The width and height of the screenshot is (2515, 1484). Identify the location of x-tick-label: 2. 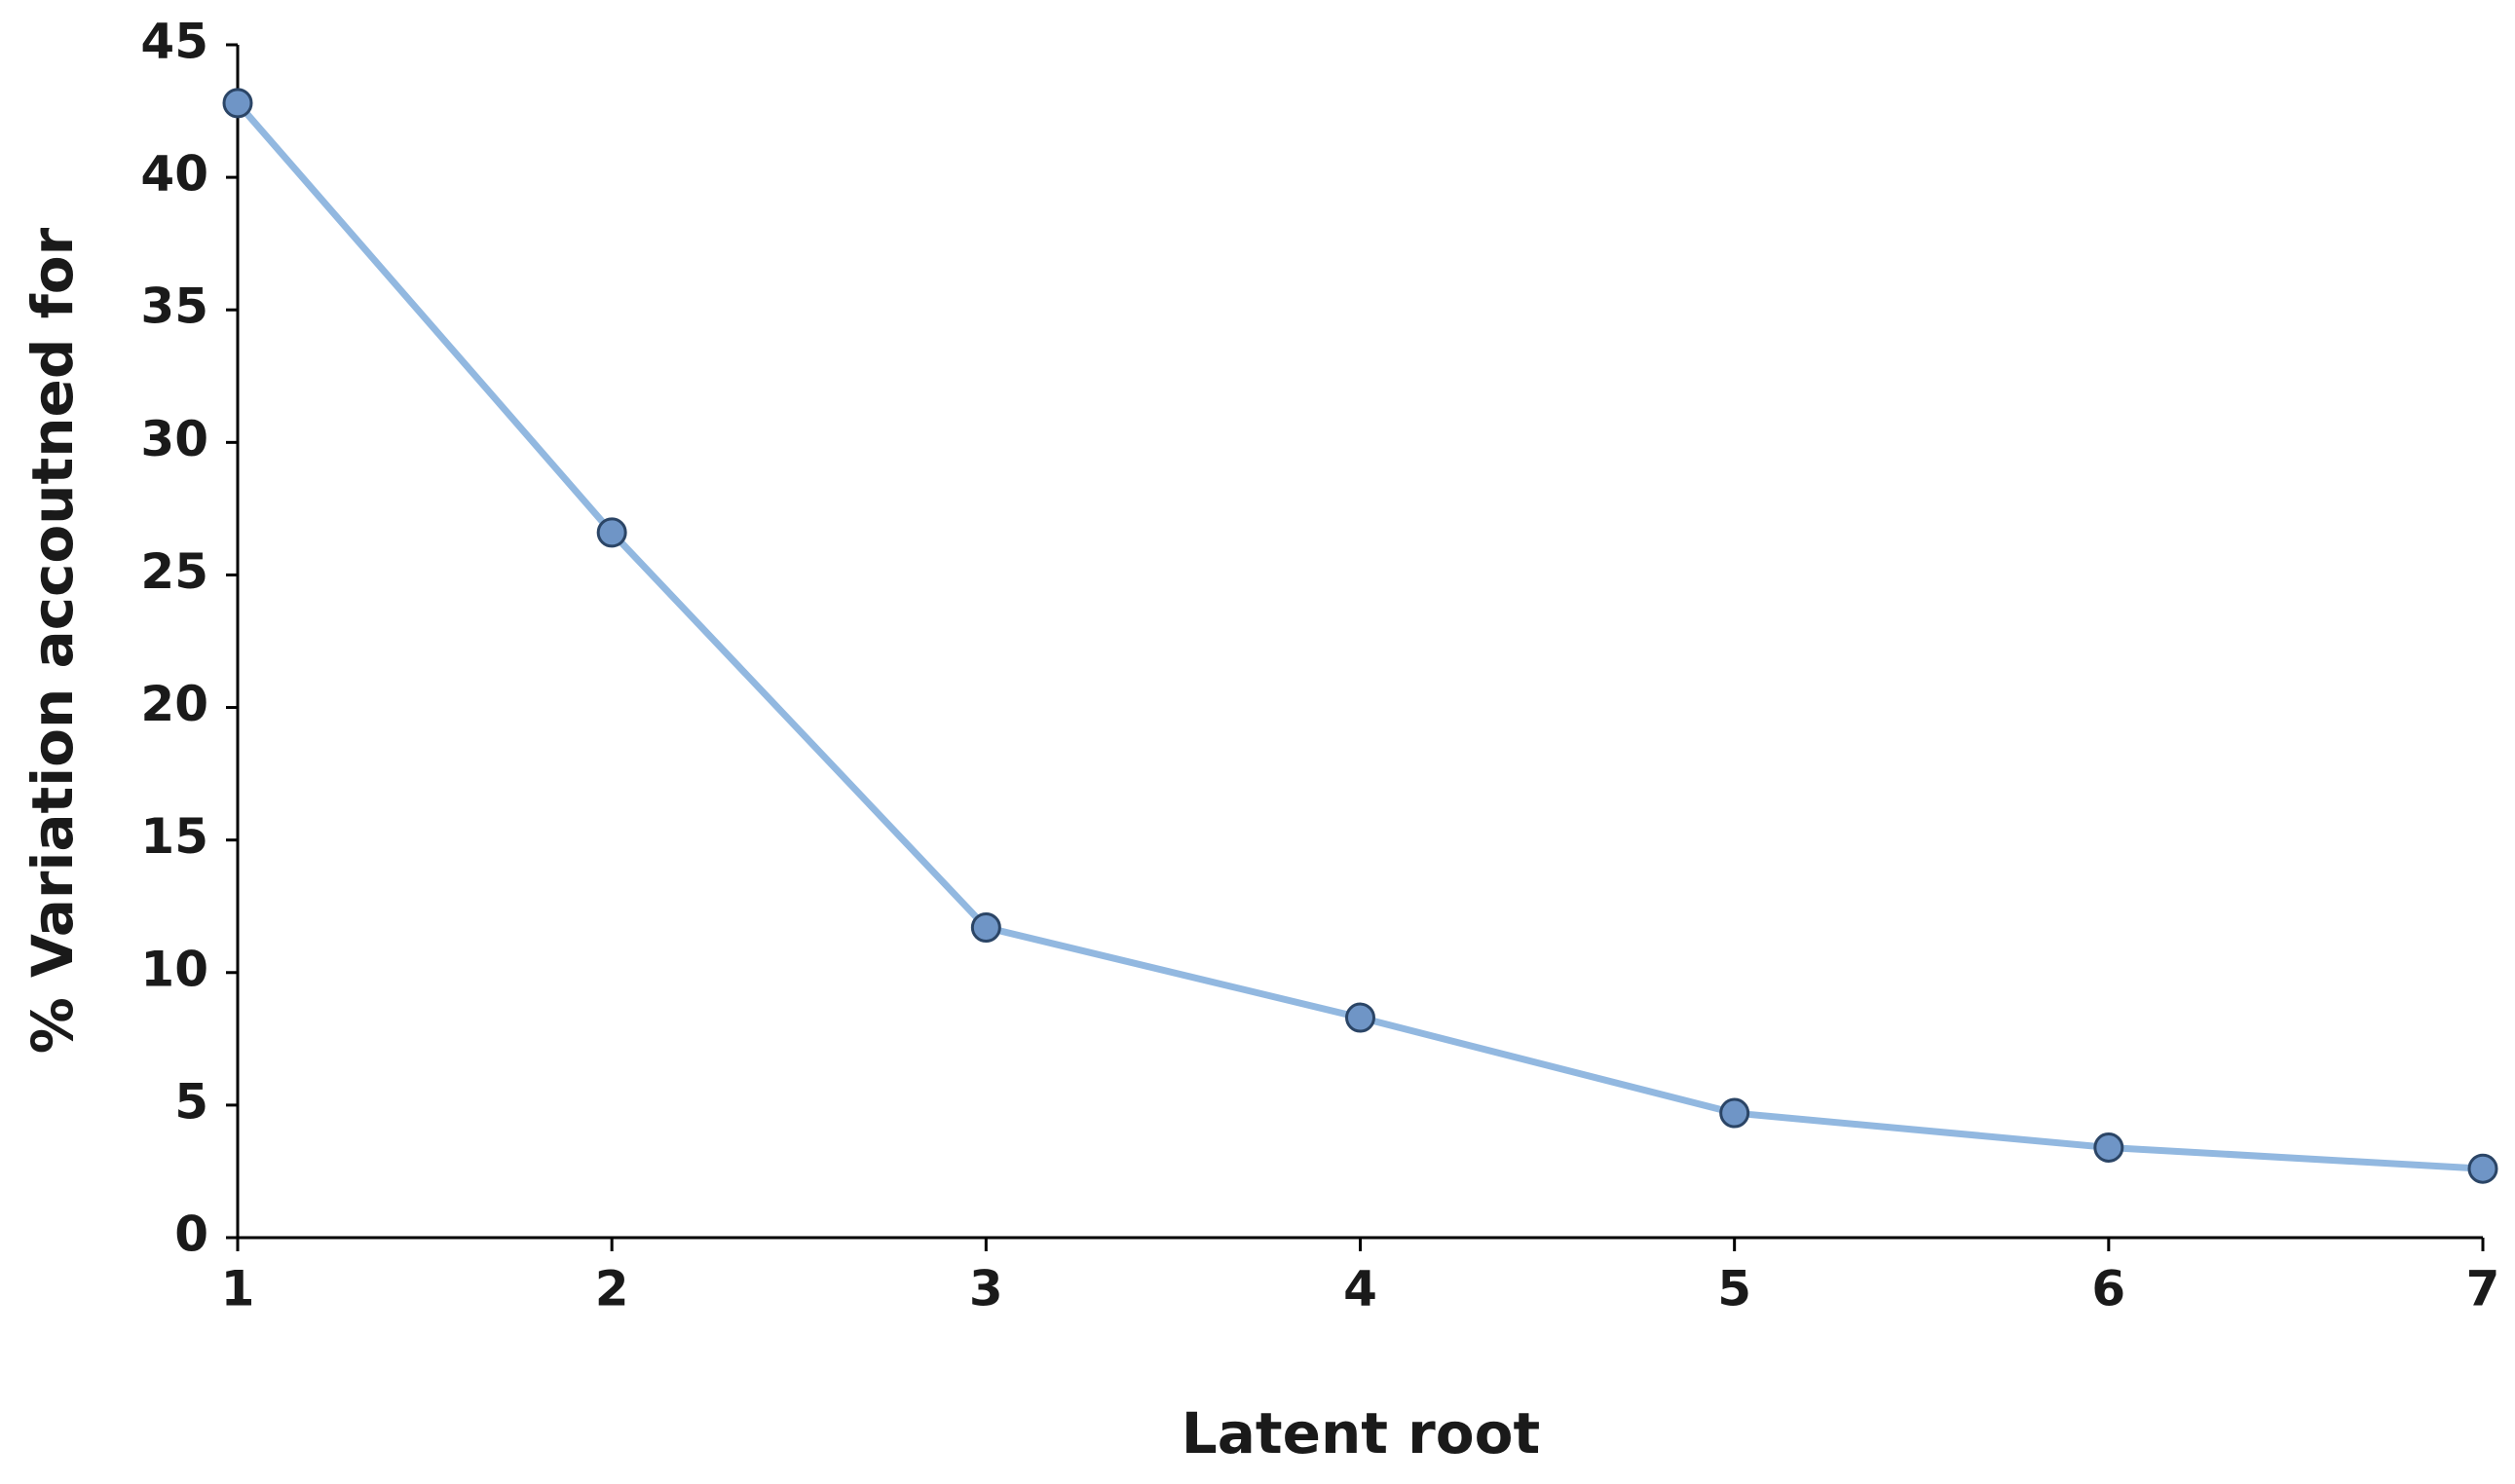
(612, 1289).